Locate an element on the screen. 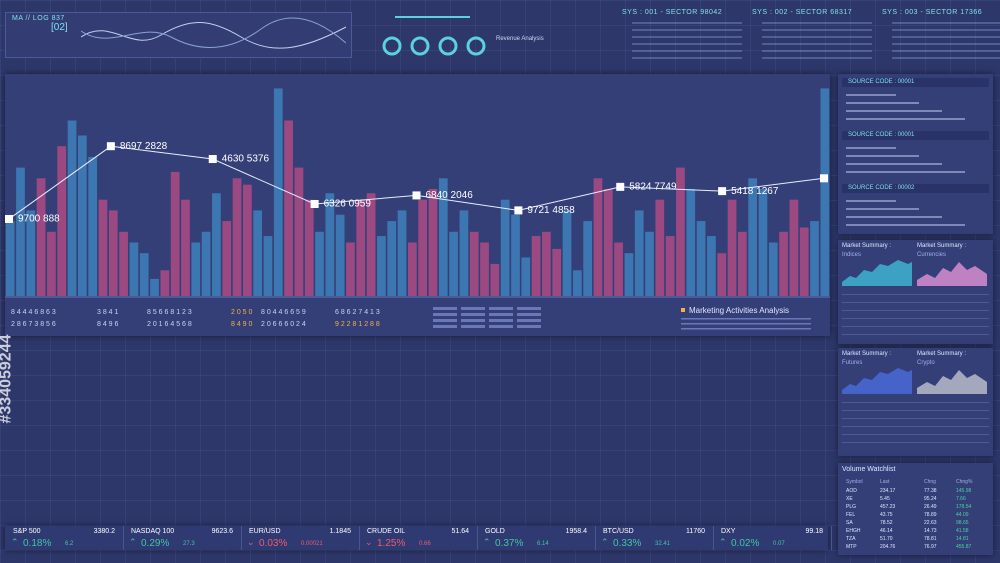 This screenshot has height=563, width=1000. ticker-change: 0.33% is located at coordinates (627, 543).